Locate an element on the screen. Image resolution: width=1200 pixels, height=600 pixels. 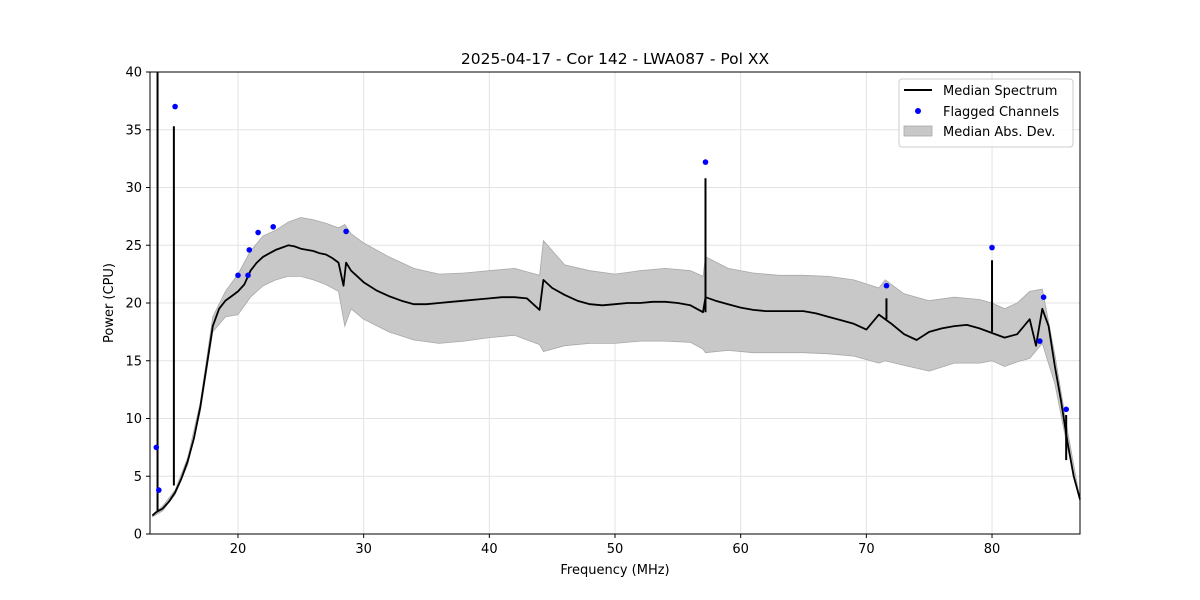
y-axis-ticks: 0 5 10 15 20 25 30 35 40 is located at coordinates (137, 304).